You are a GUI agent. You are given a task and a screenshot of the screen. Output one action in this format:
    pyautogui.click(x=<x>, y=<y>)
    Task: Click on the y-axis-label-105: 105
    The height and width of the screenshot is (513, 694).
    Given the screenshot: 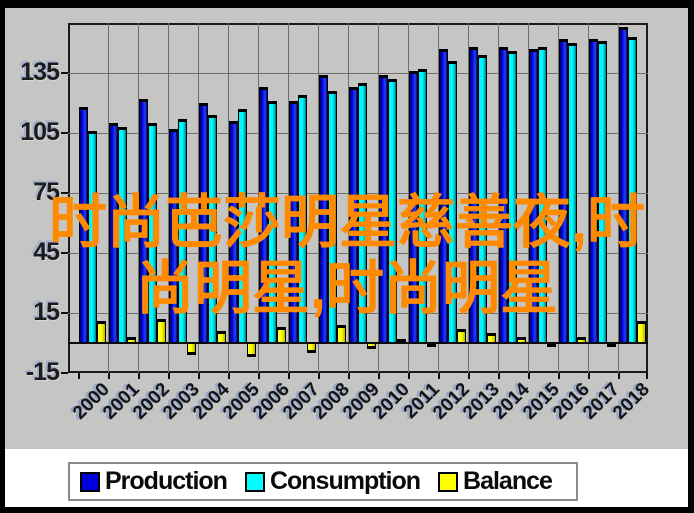 What is the action you would take?
    pyautogui.click(x=40, y=132)
    